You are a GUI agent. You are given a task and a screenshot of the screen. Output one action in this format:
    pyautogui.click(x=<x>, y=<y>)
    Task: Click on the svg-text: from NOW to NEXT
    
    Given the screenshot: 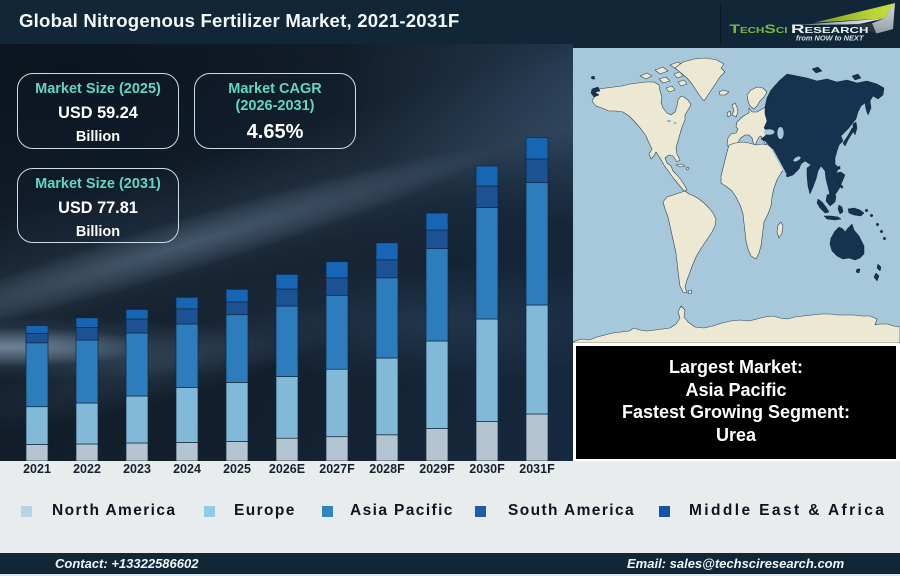 What is the action you would take?
    pyautogui.click(x=830, y=38)
    